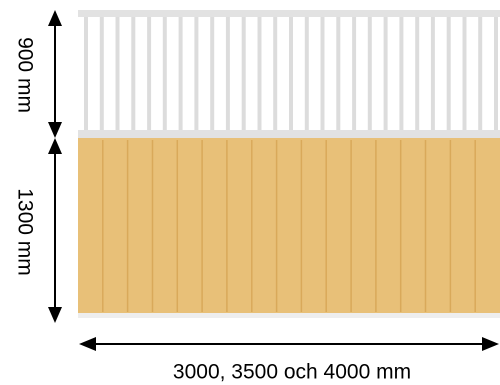 This screenshot has width=500, height=385. Describe the element at coordinates (289, 315) in the screenshot. I see `panel-bottom-shadow` at that location.